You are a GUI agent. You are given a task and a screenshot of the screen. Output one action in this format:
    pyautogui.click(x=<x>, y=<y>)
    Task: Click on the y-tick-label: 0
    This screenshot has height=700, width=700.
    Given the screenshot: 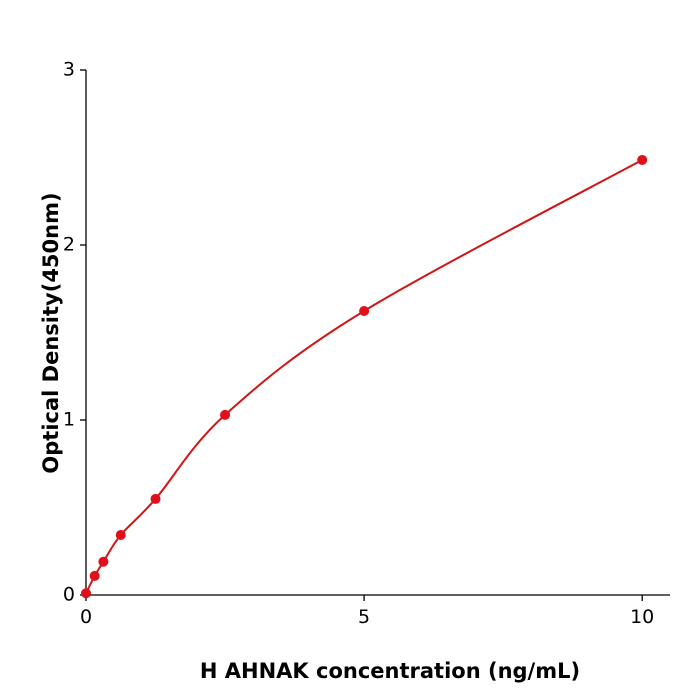 What is the action you would take?
    pyautogui.click(x=69, y=595)
    